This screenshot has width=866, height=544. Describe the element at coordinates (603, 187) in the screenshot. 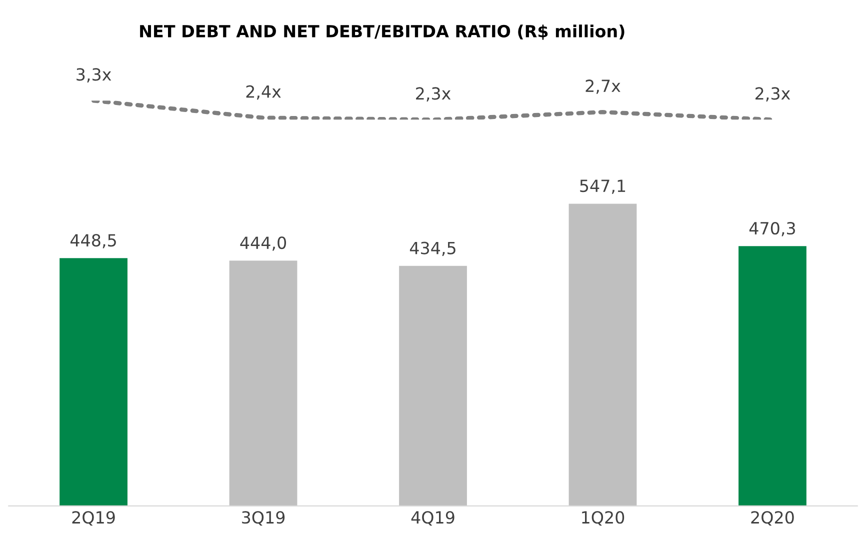

I see `data-label: 547,1` at that location.